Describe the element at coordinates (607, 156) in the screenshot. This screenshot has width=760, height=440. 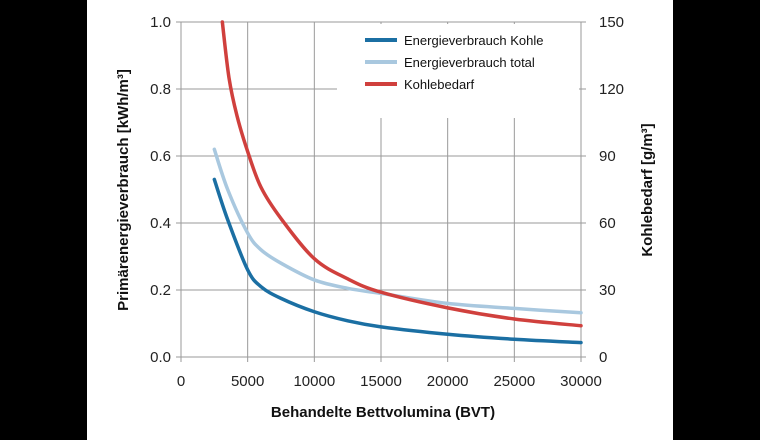
I see `y2-tick-label: 90` at that location.